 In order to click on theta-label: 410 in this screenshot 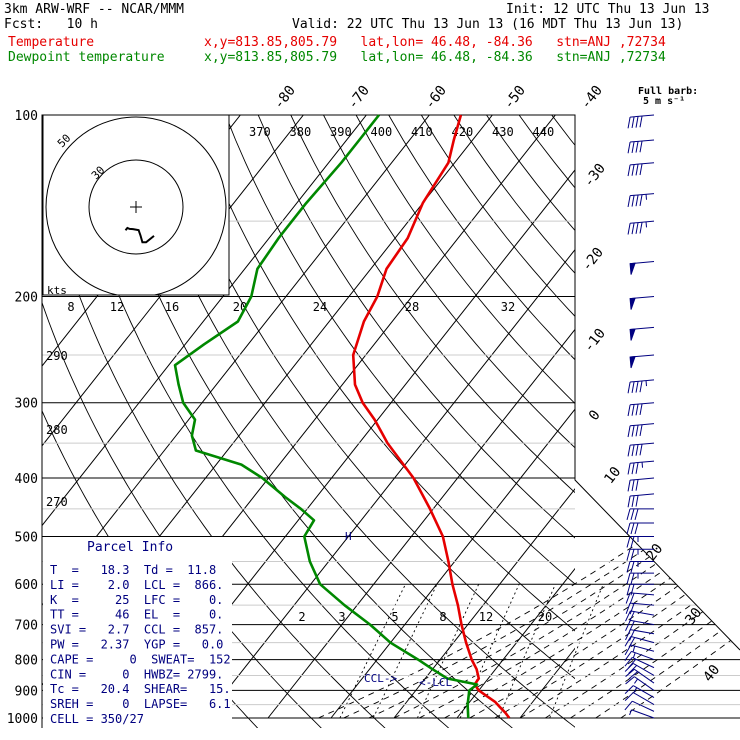, I will do `click(422, 132)`.